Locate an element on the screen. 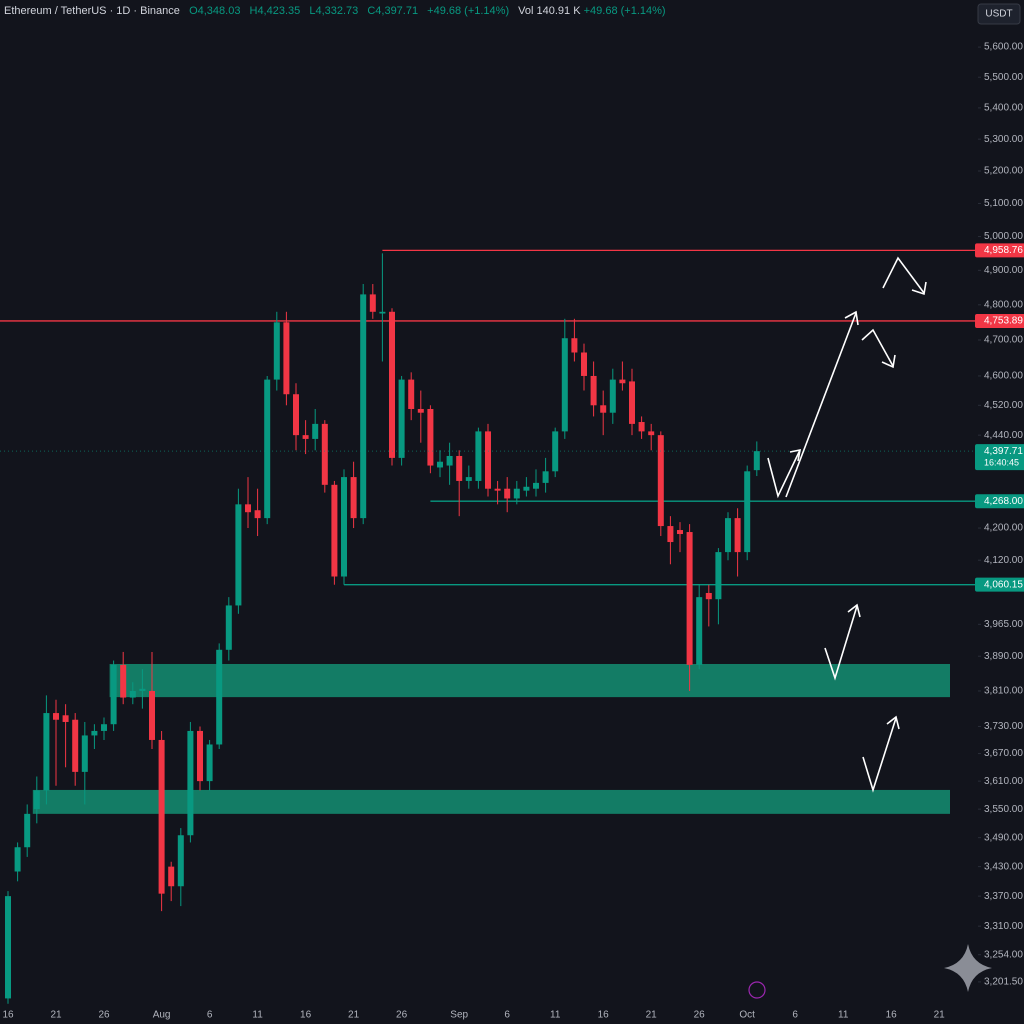  change-value: +49.68 (+1.14%) is located at coordinates (468, 11).